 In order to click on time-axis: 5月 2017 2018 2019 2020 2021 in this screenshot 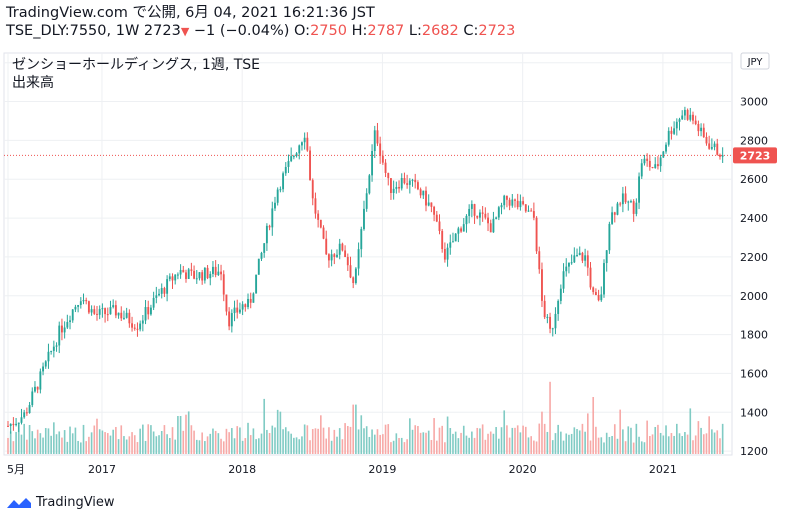, I will do `click(342, 469)`.